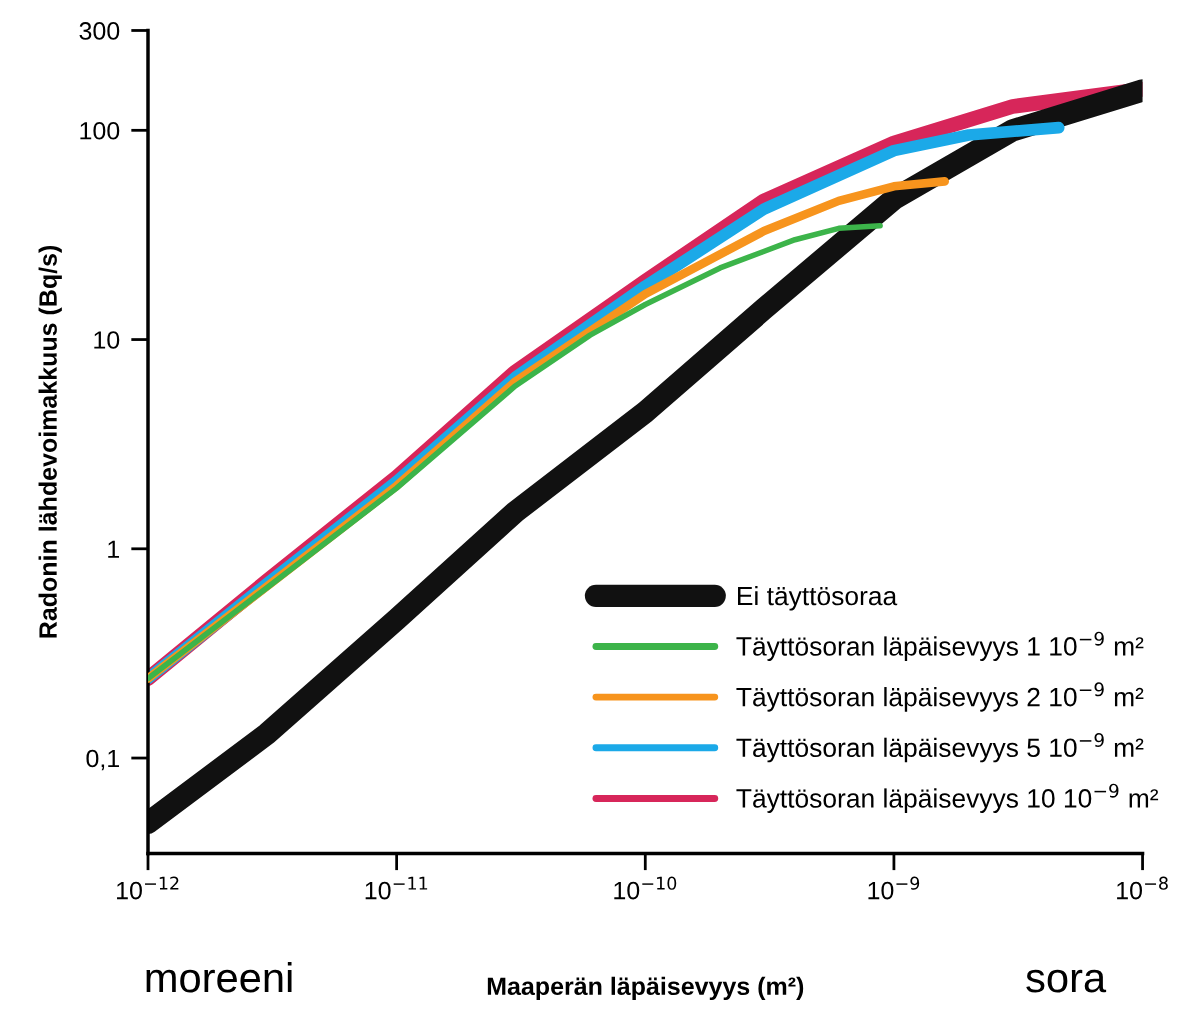 Image resolution: width=1184 pixels, height=1016 pixels. I want to click on y-tick-label: 1, so click(113, 549).